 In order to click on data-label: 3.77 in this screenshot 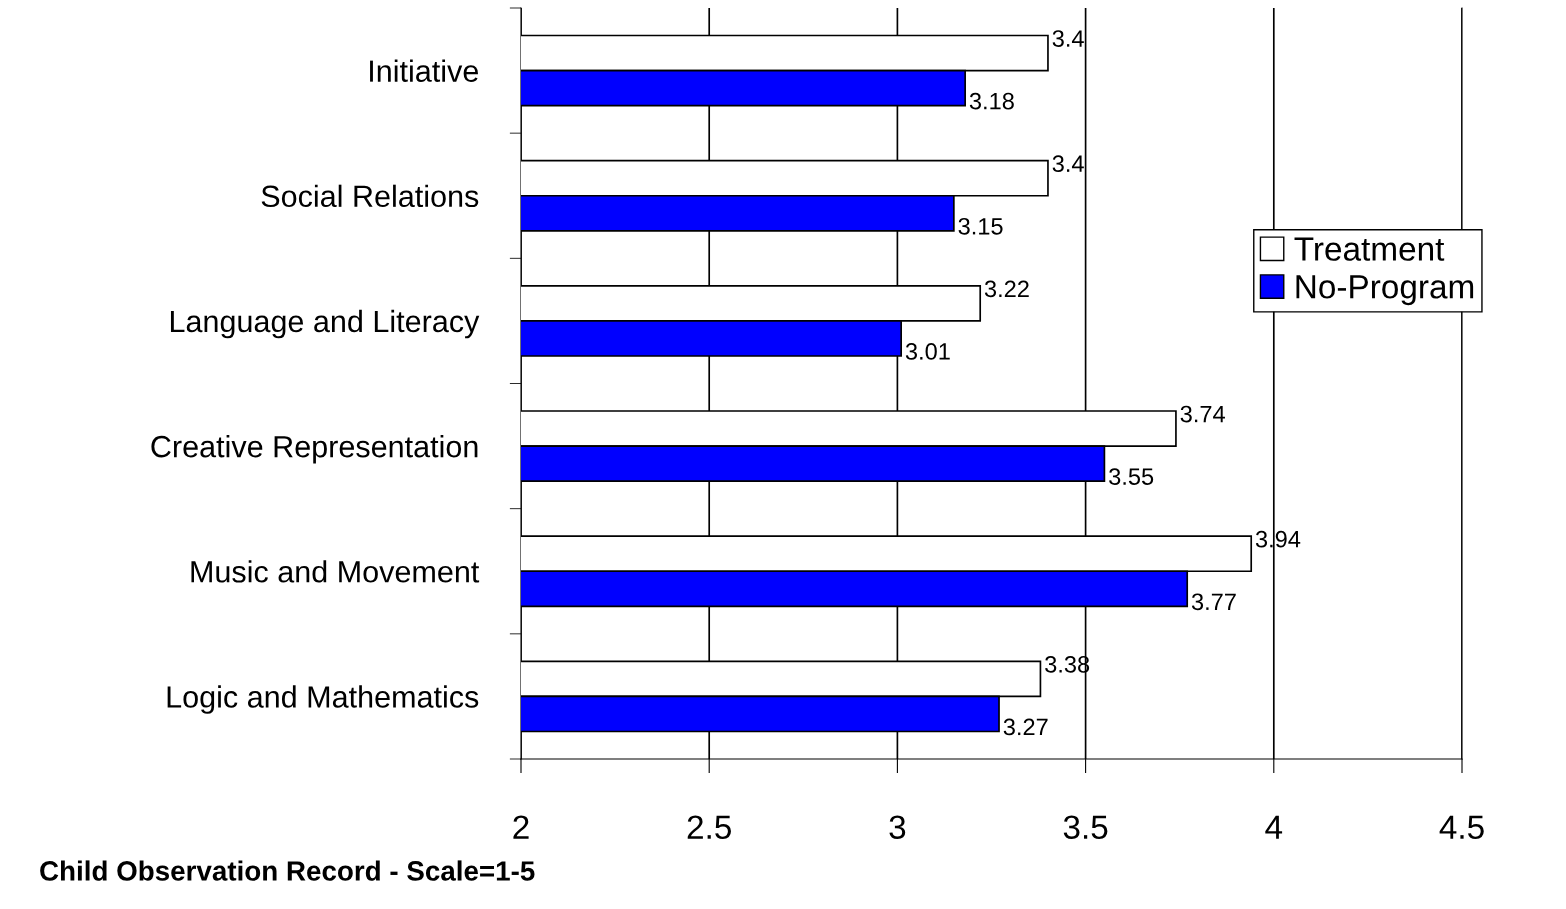, I will do `click(1213, 602)`.